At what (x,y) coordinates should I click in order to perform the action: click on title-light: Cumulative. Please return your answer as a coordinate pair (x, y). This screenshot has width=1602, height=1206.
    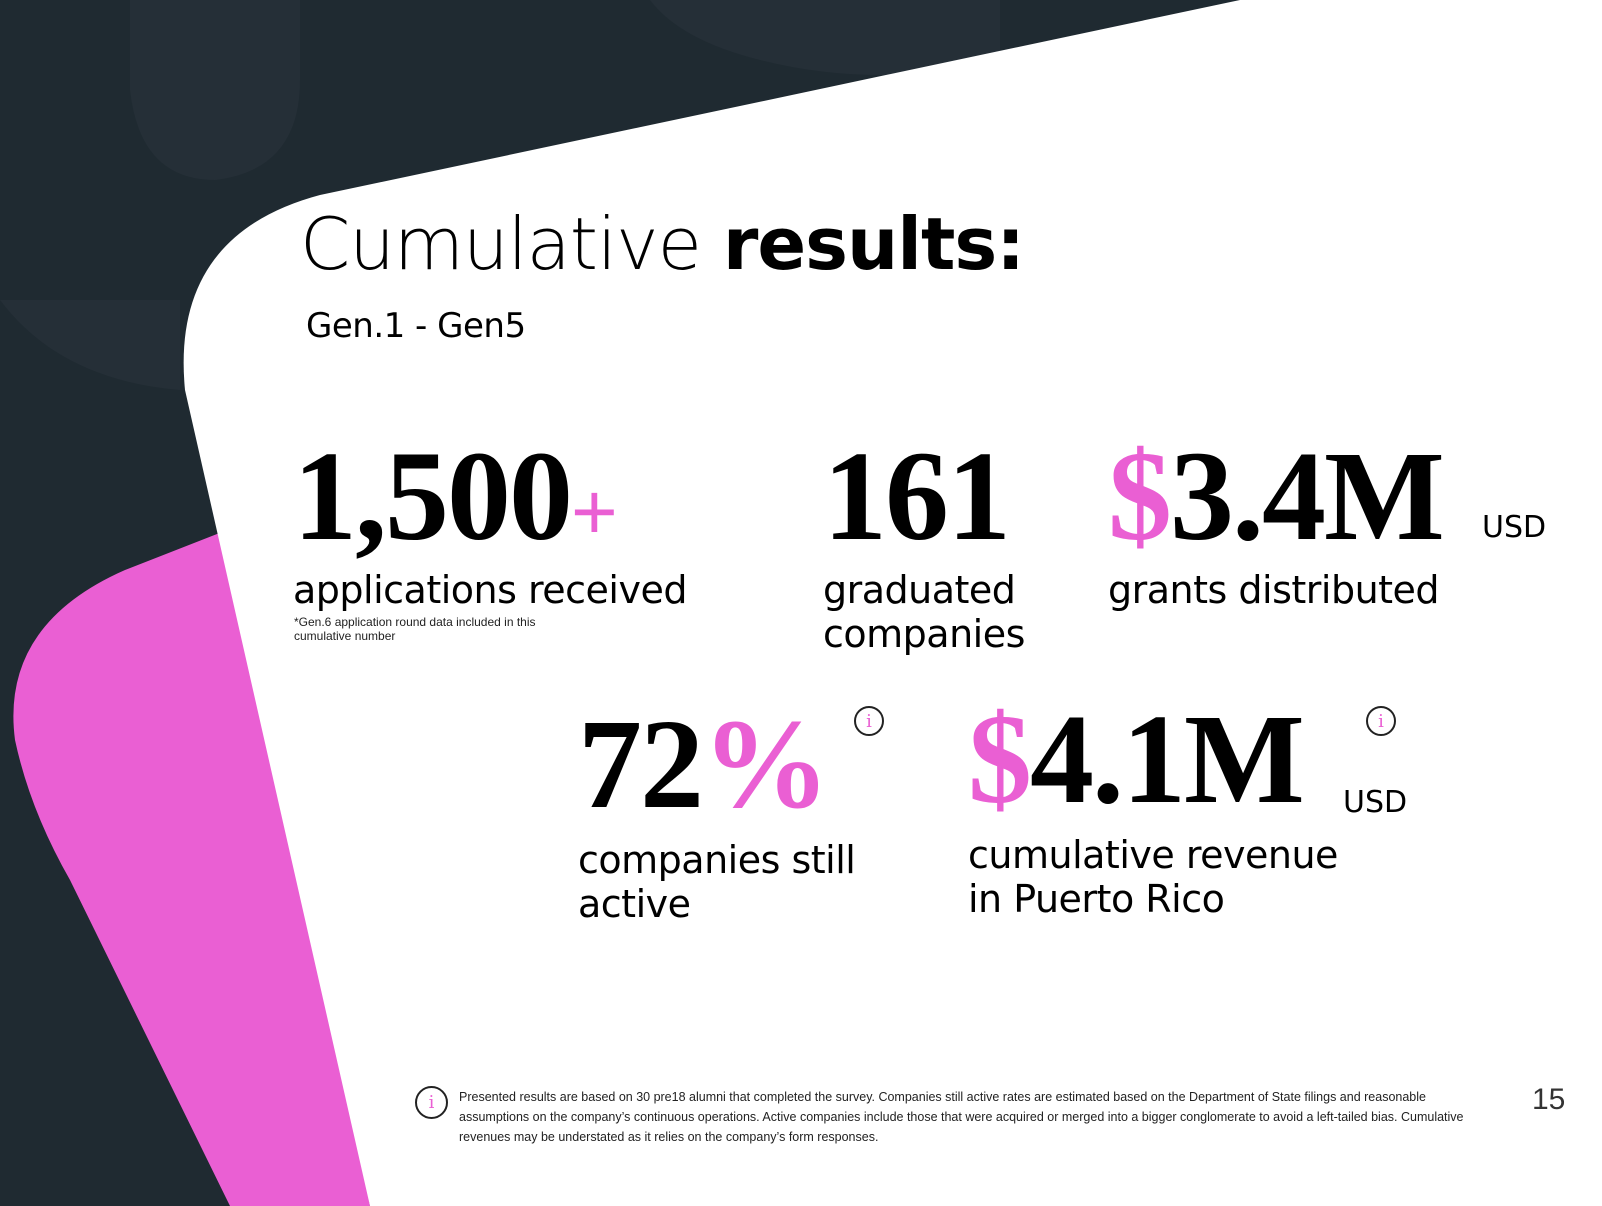
    Looking at the image, I should click on (511, 244).